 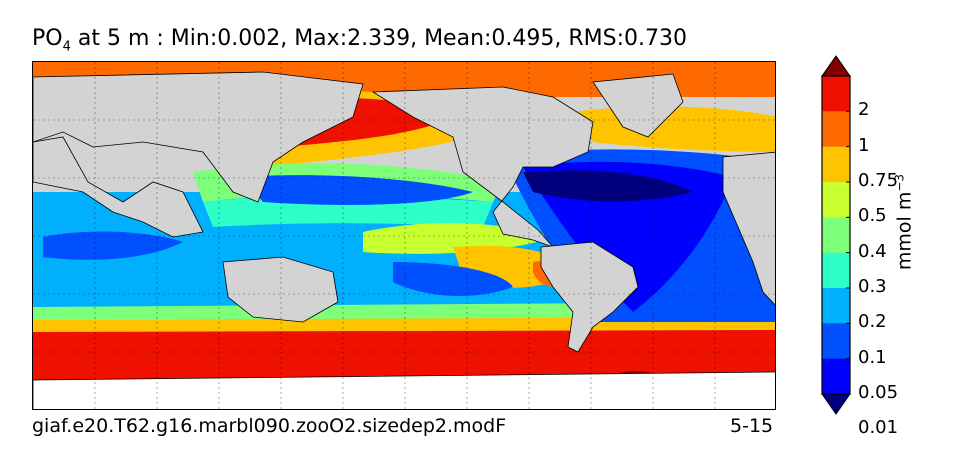 I want to click on colorbar-tick-label: 0.1, so click(x=872, y=357).